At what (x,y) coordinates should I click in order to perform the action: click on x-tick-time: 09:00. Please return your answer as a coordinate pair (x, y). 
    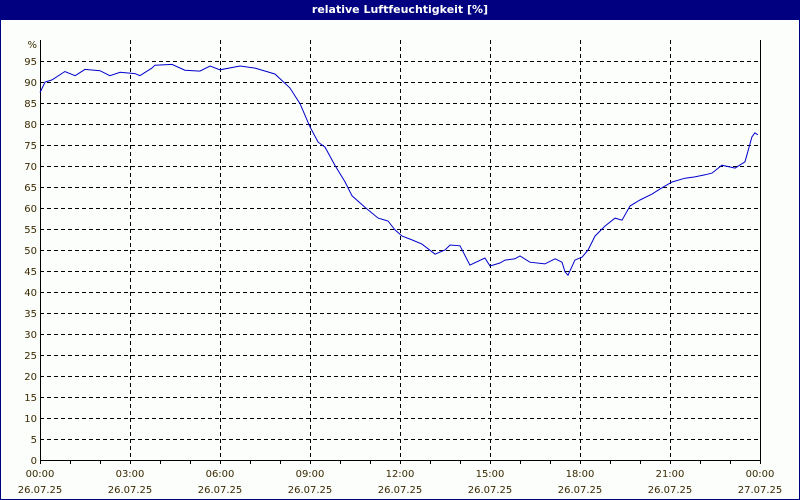
    Looking at the image, I should click on (310, 474).